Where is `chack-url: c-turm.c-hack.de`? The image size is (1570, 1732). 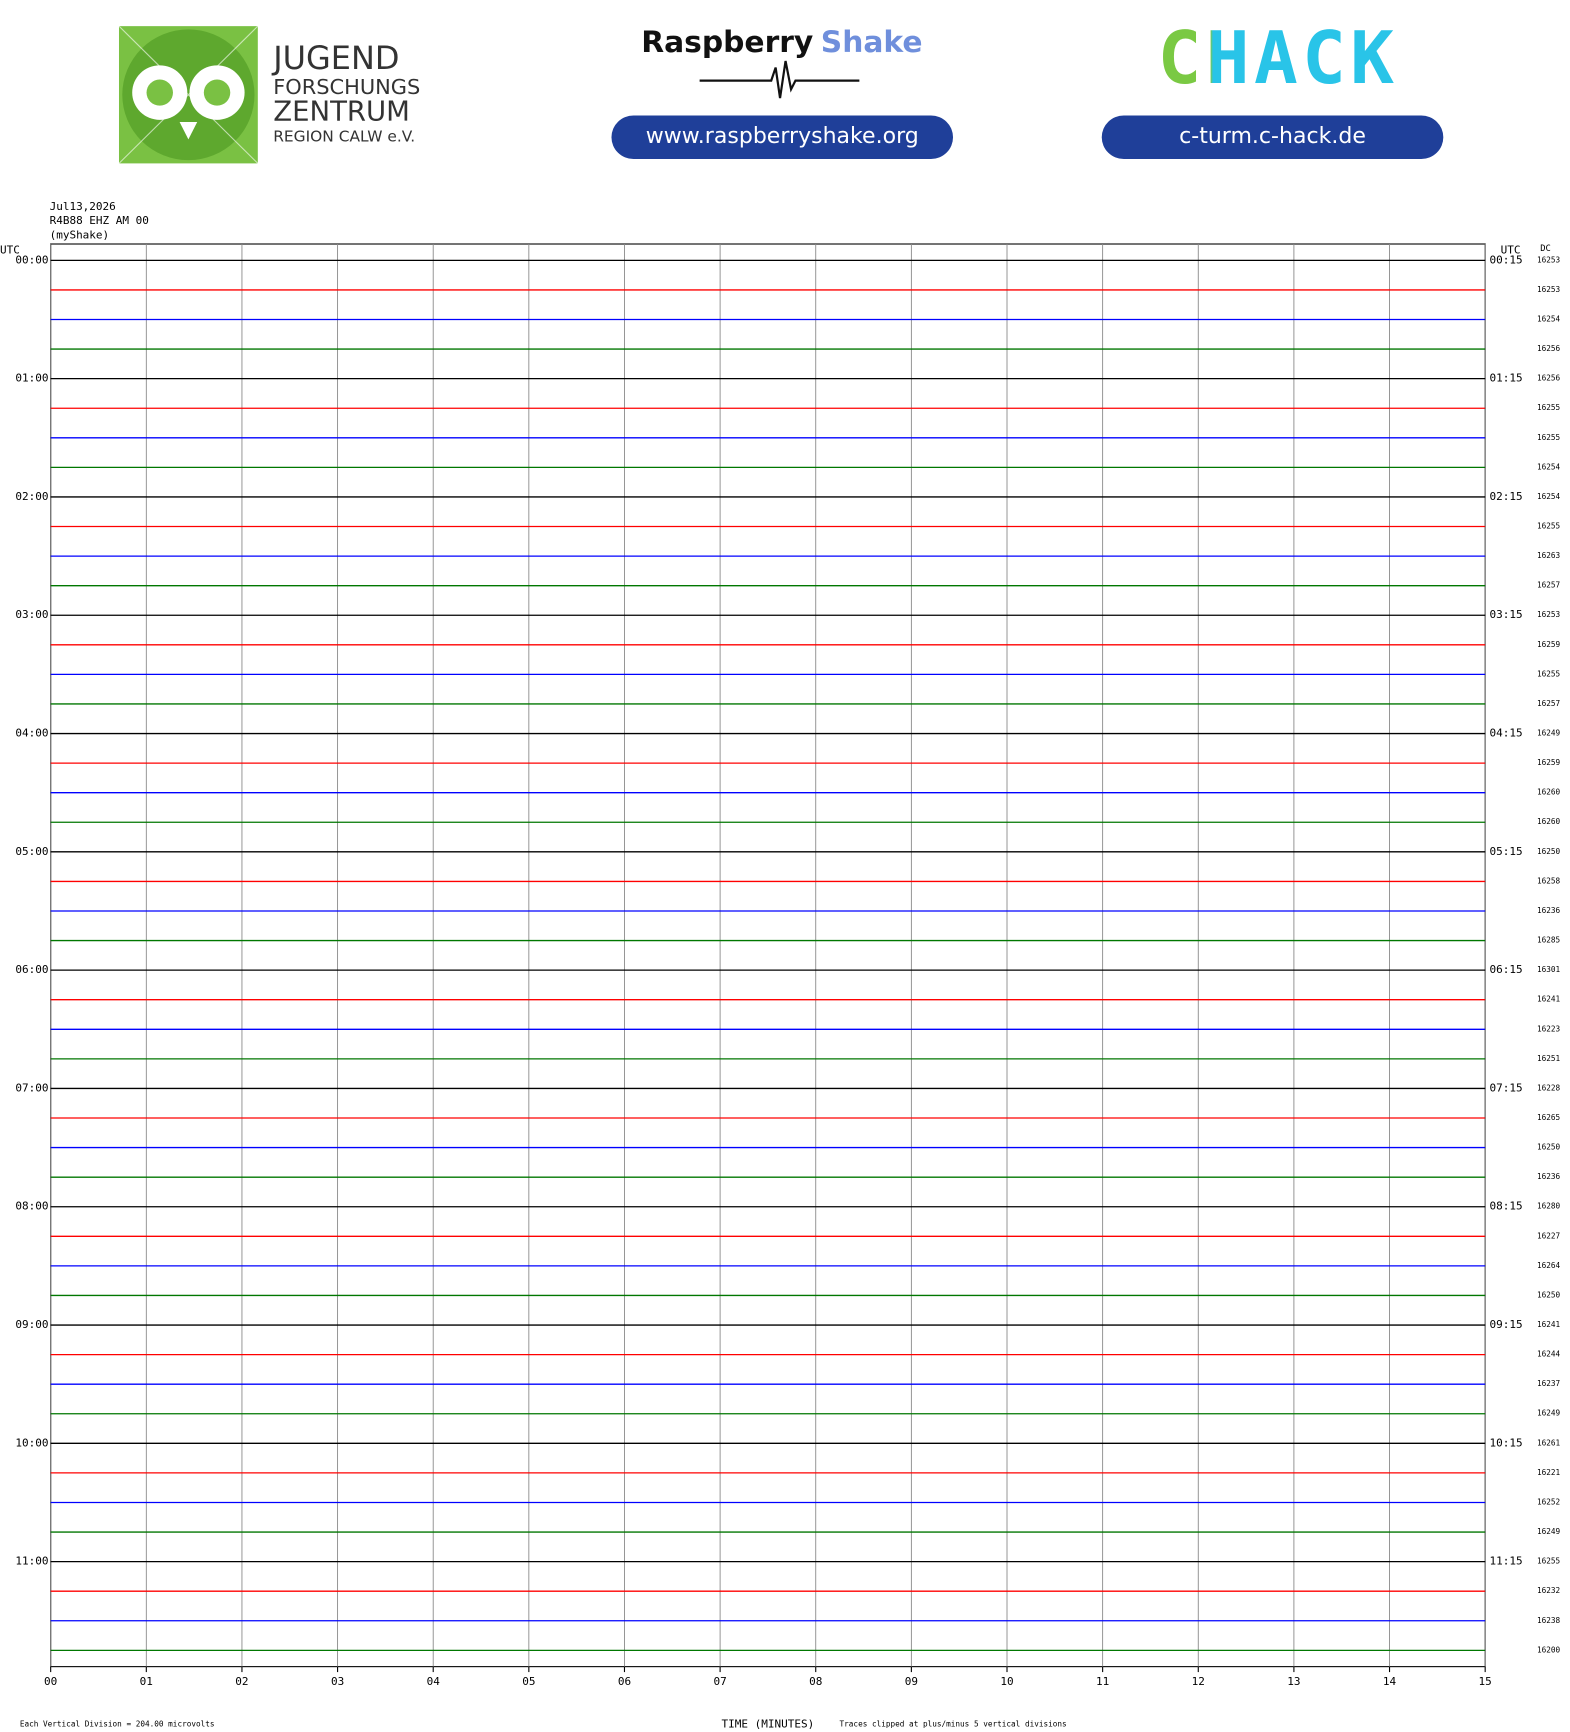 chack-url: c-turm.c-hack.de is located at coordinates (1272, 136).